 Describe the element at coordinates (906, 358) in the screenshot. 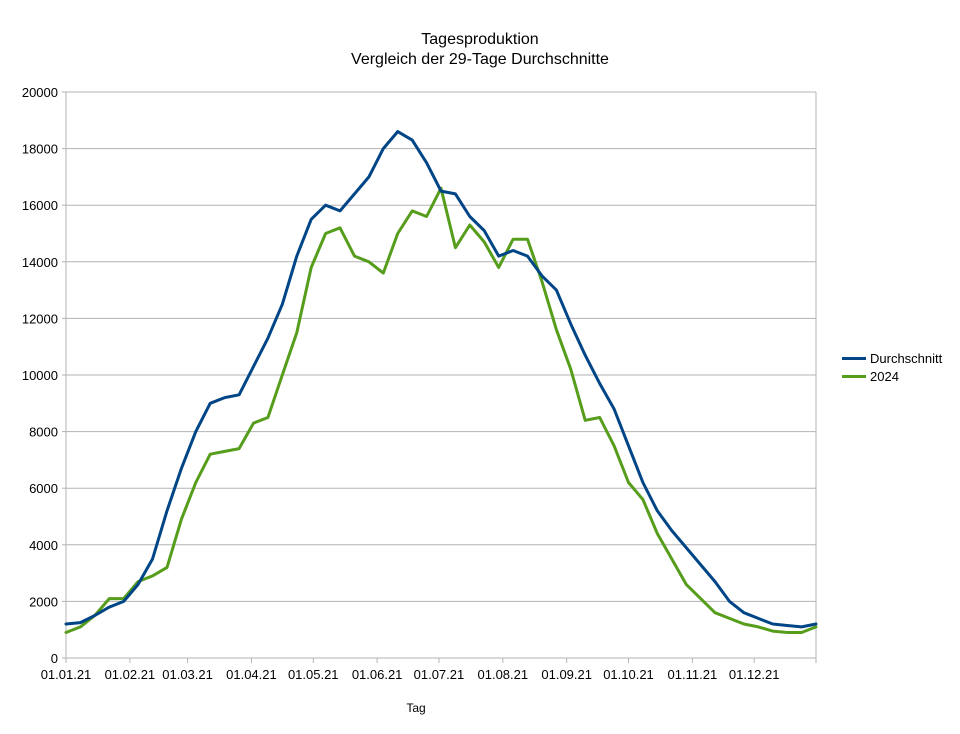

I see `legend-label: Durchschnitt` at that location.